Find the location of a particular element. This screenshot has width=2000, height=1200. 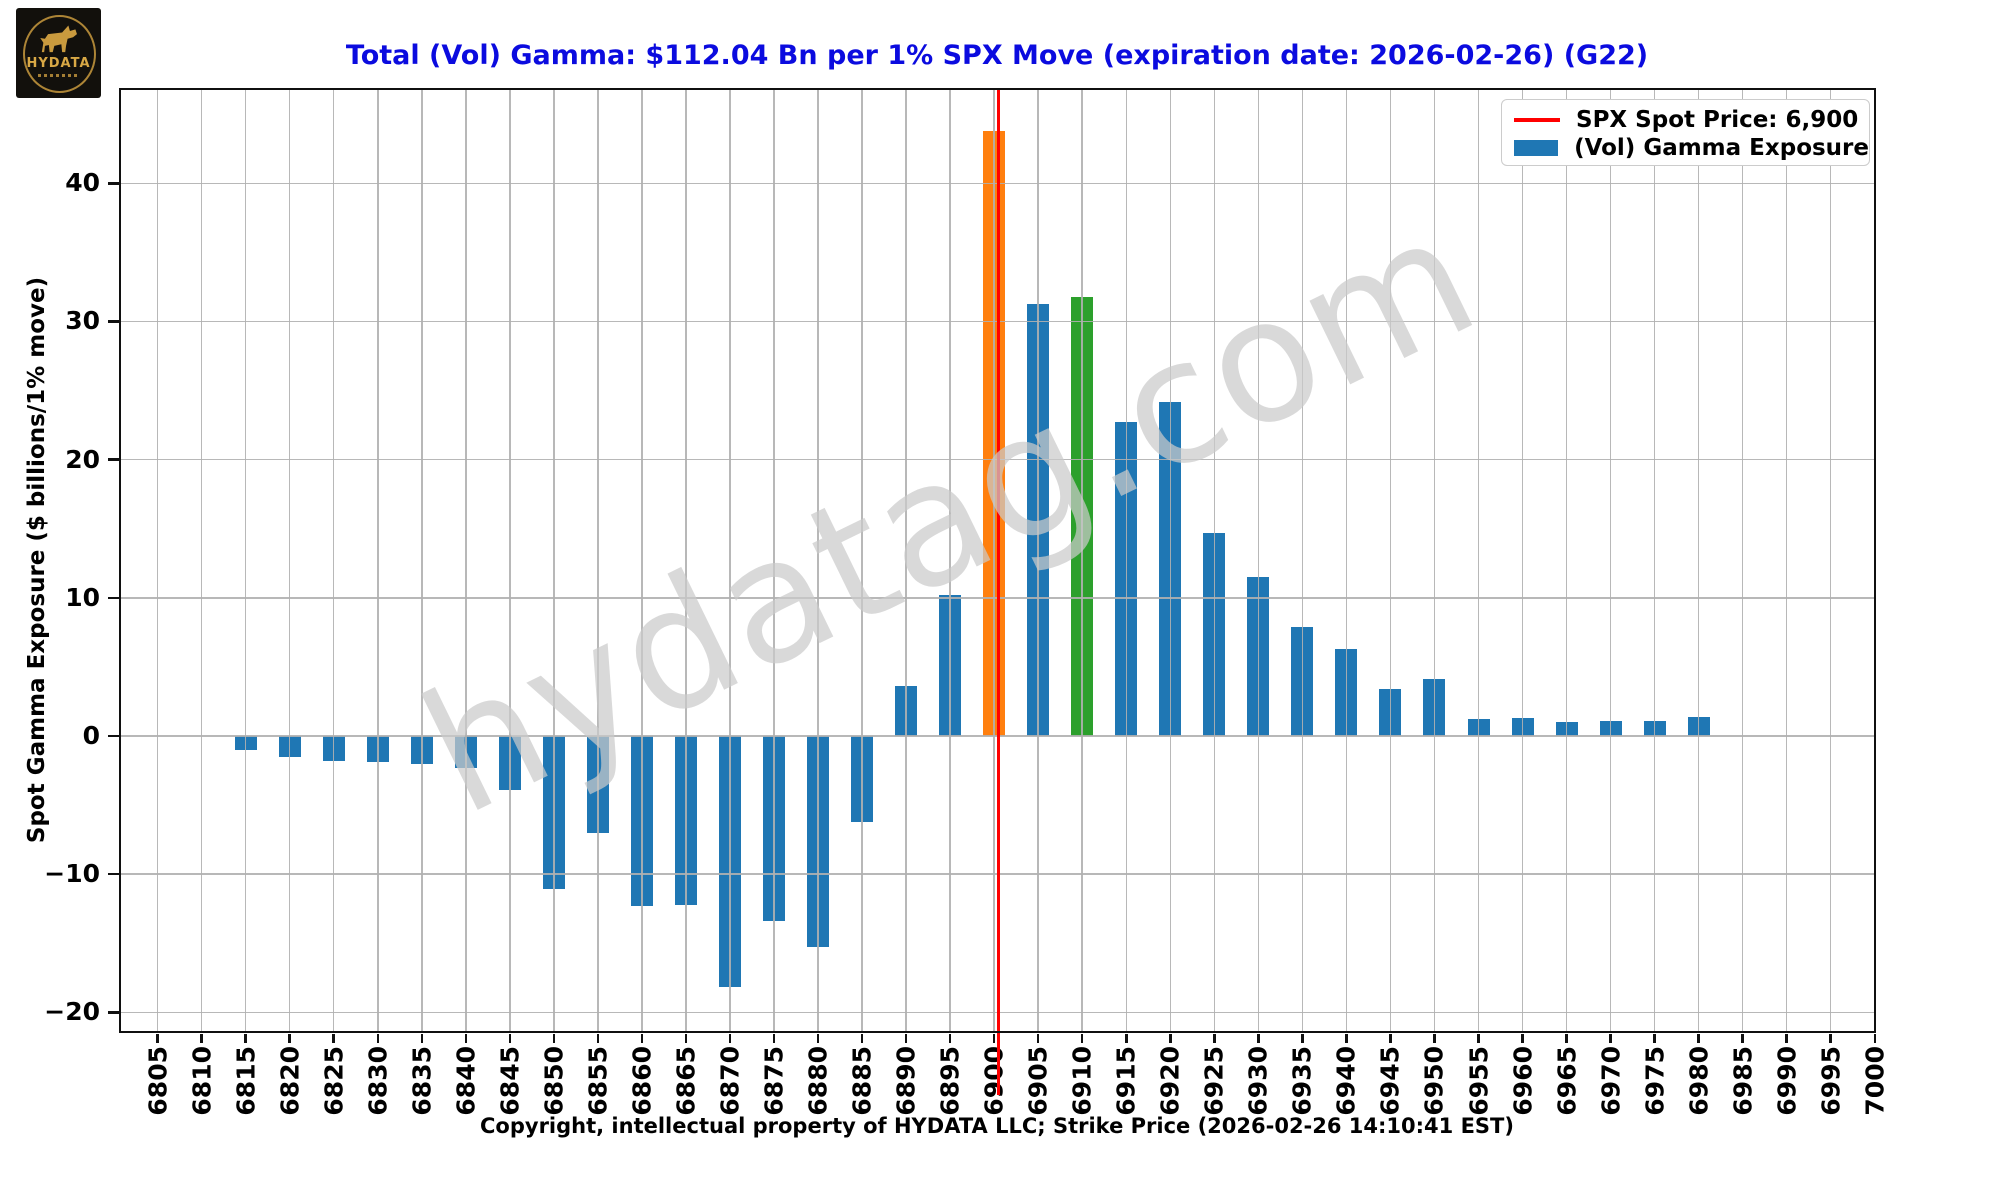

y-tickmark--10 is located at coordinates (113, 874).